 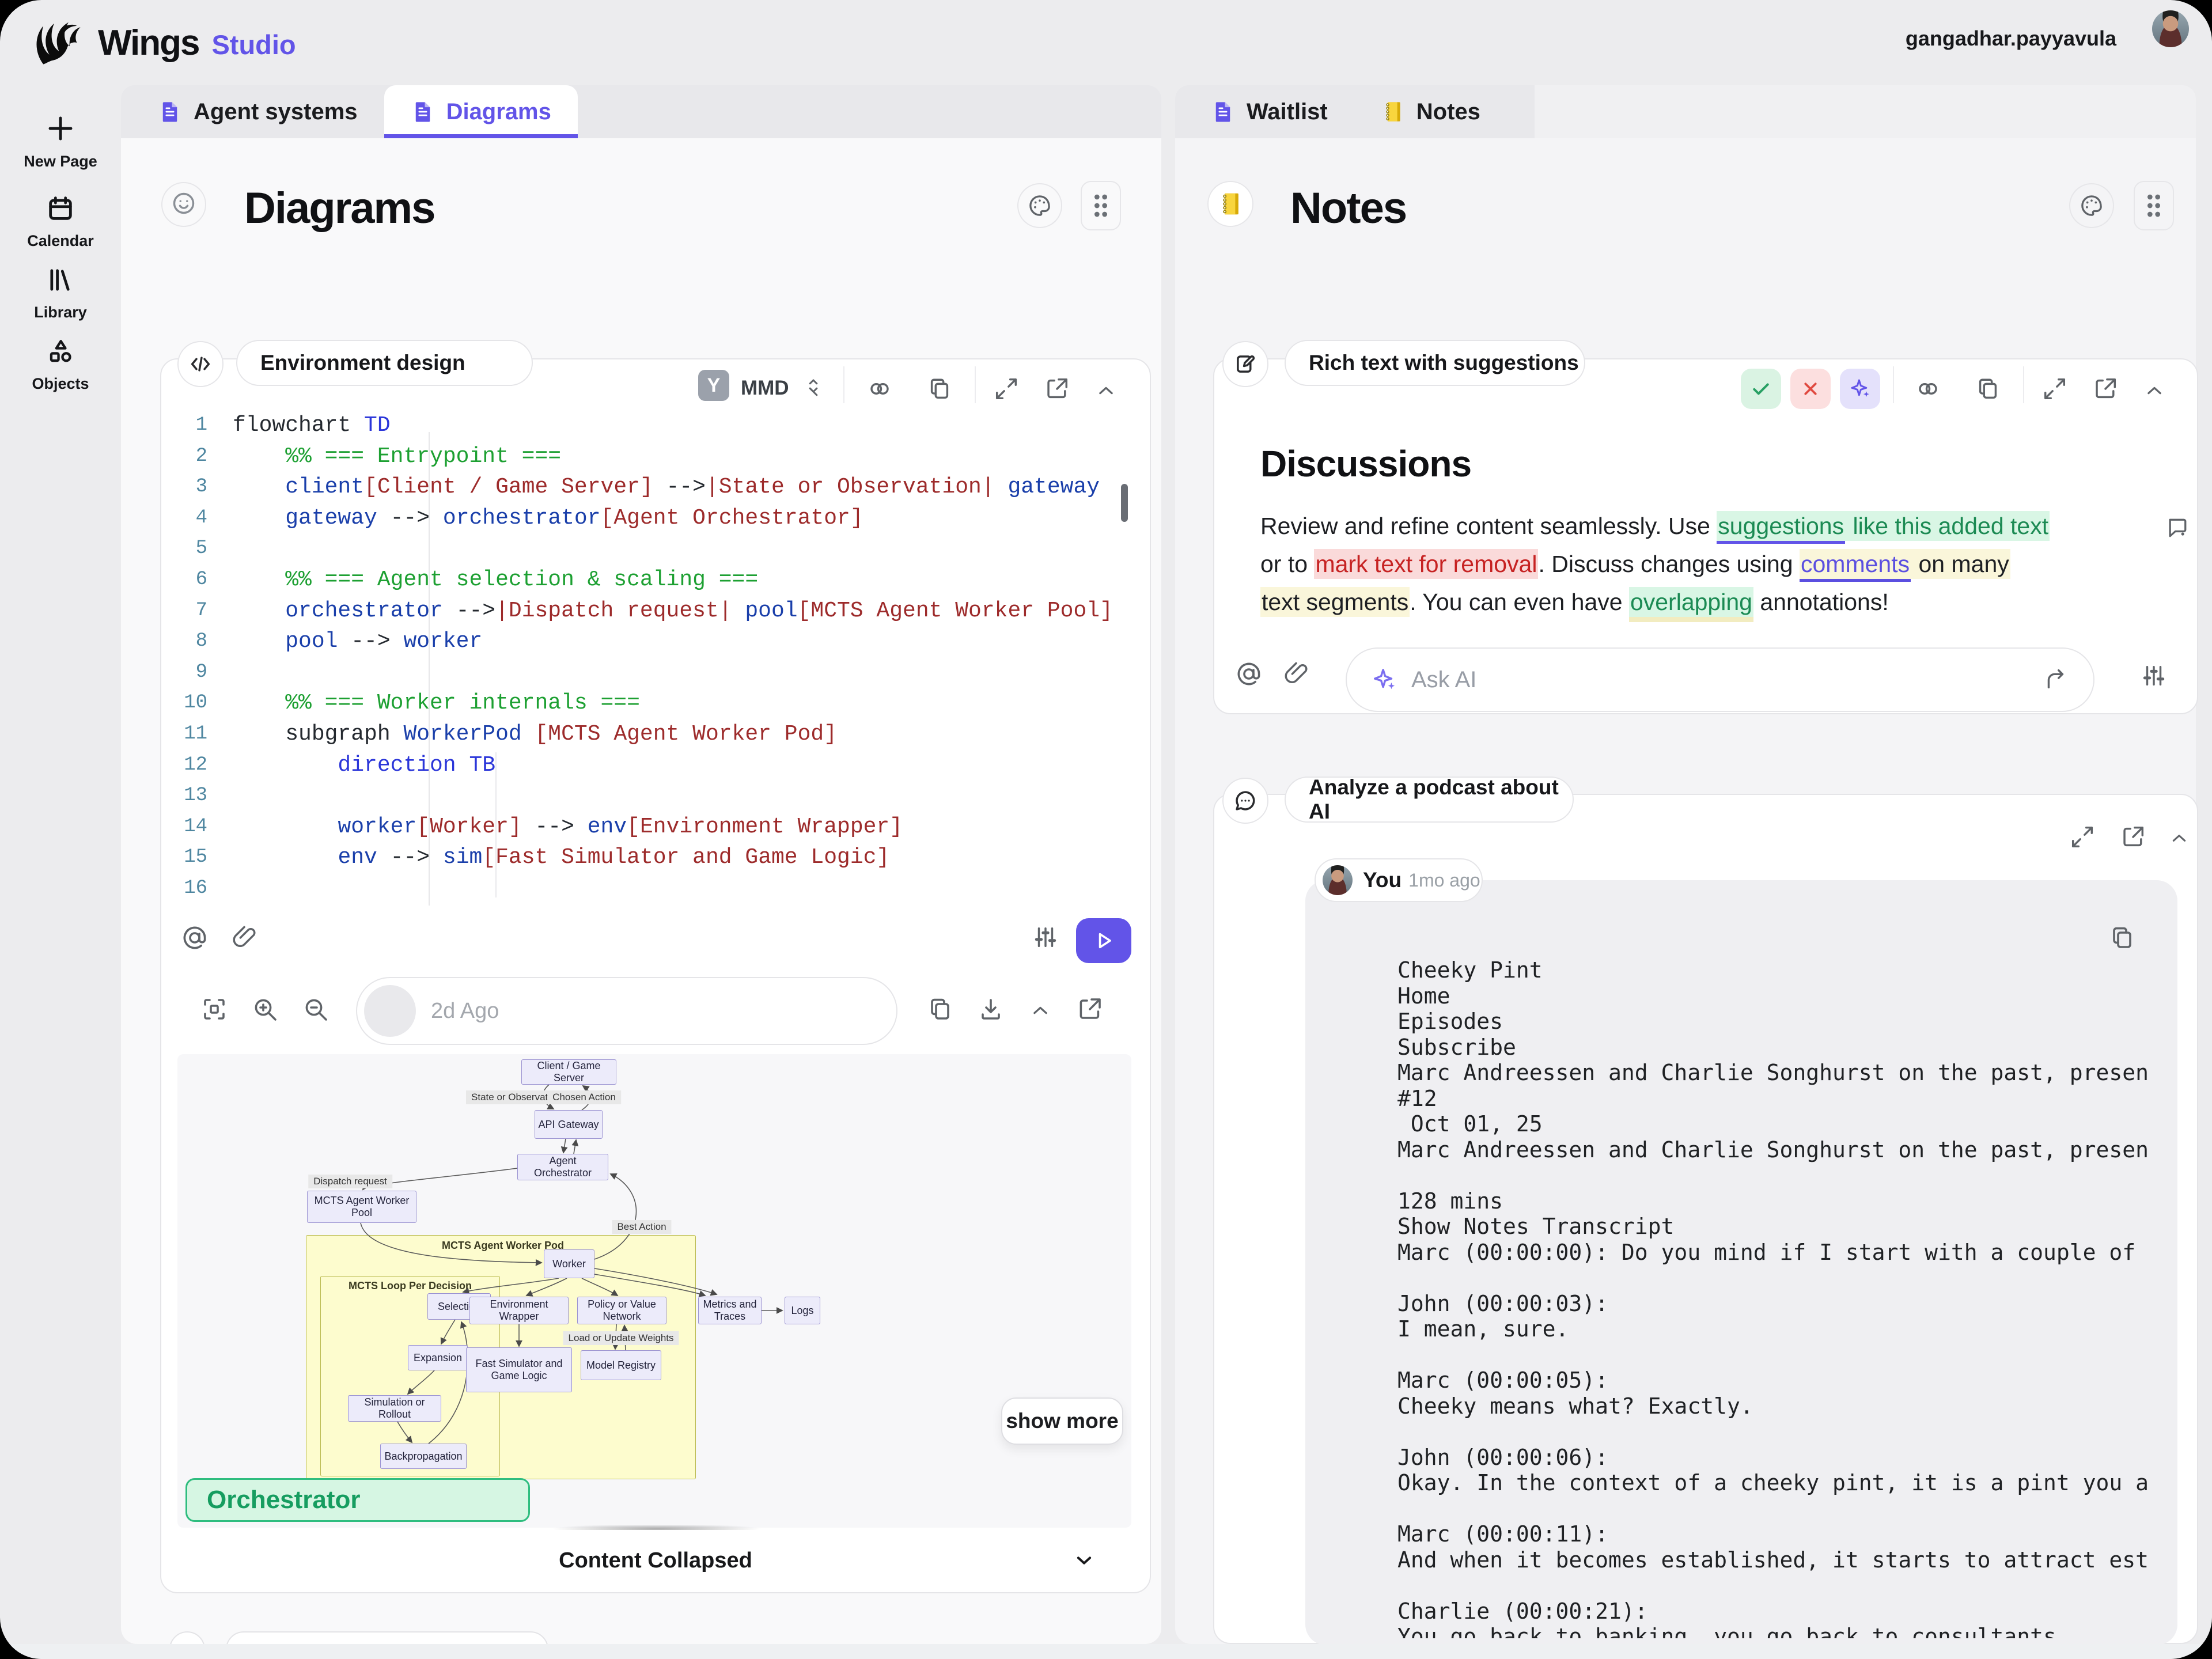 I want to click on diagram-edges, so click(x=571, y=1264).